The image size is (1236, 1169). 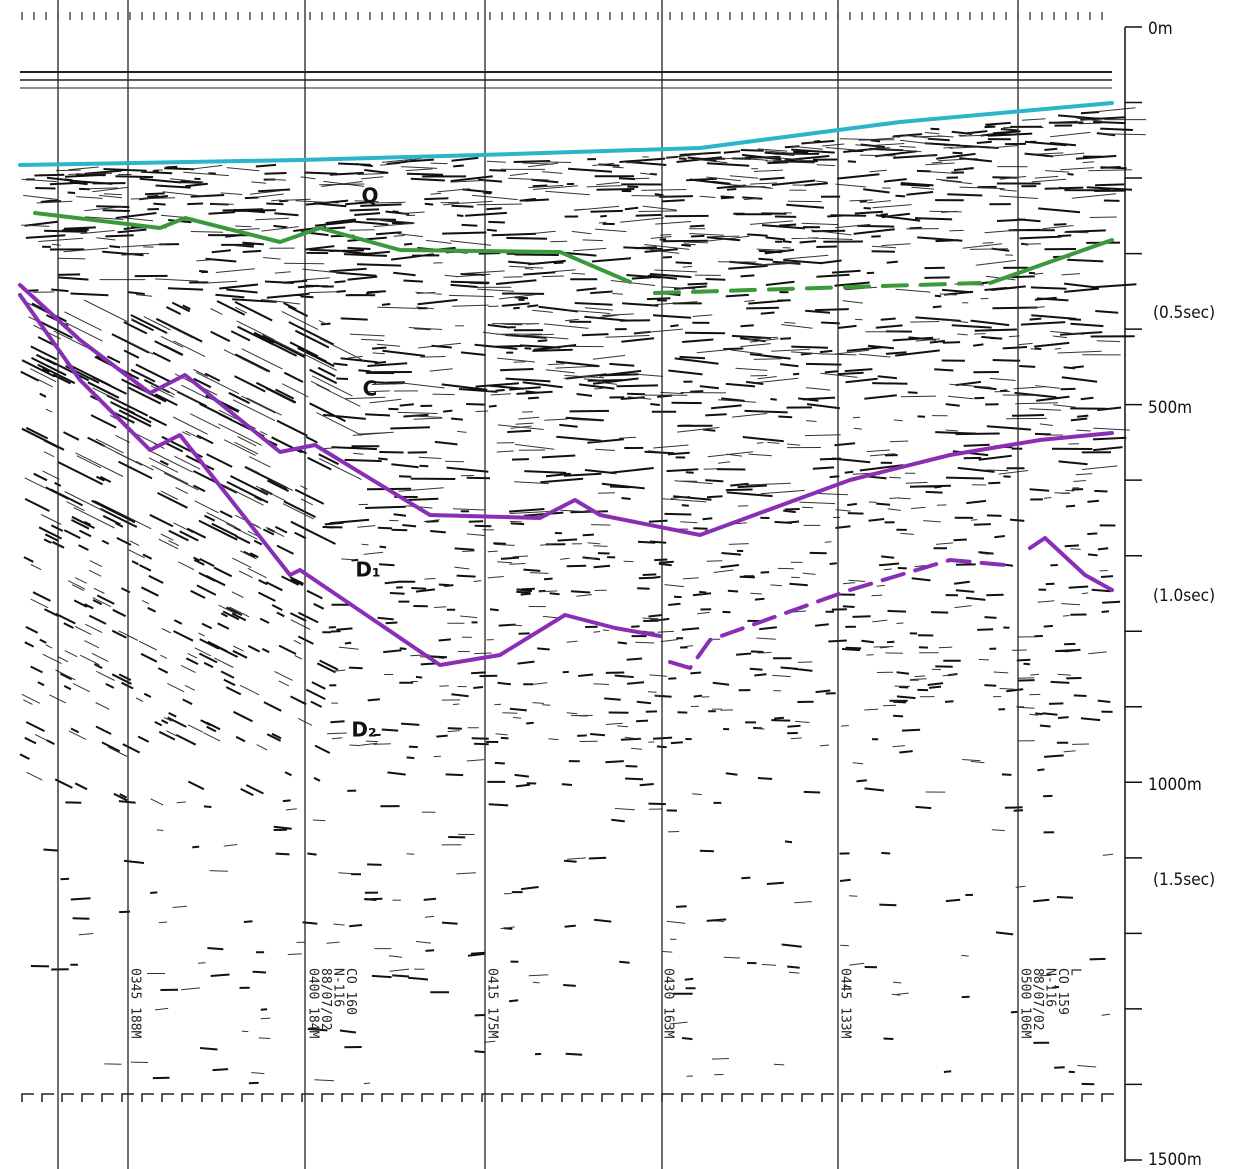 I want to click on top-tick-row, so click(x=562, y=16).